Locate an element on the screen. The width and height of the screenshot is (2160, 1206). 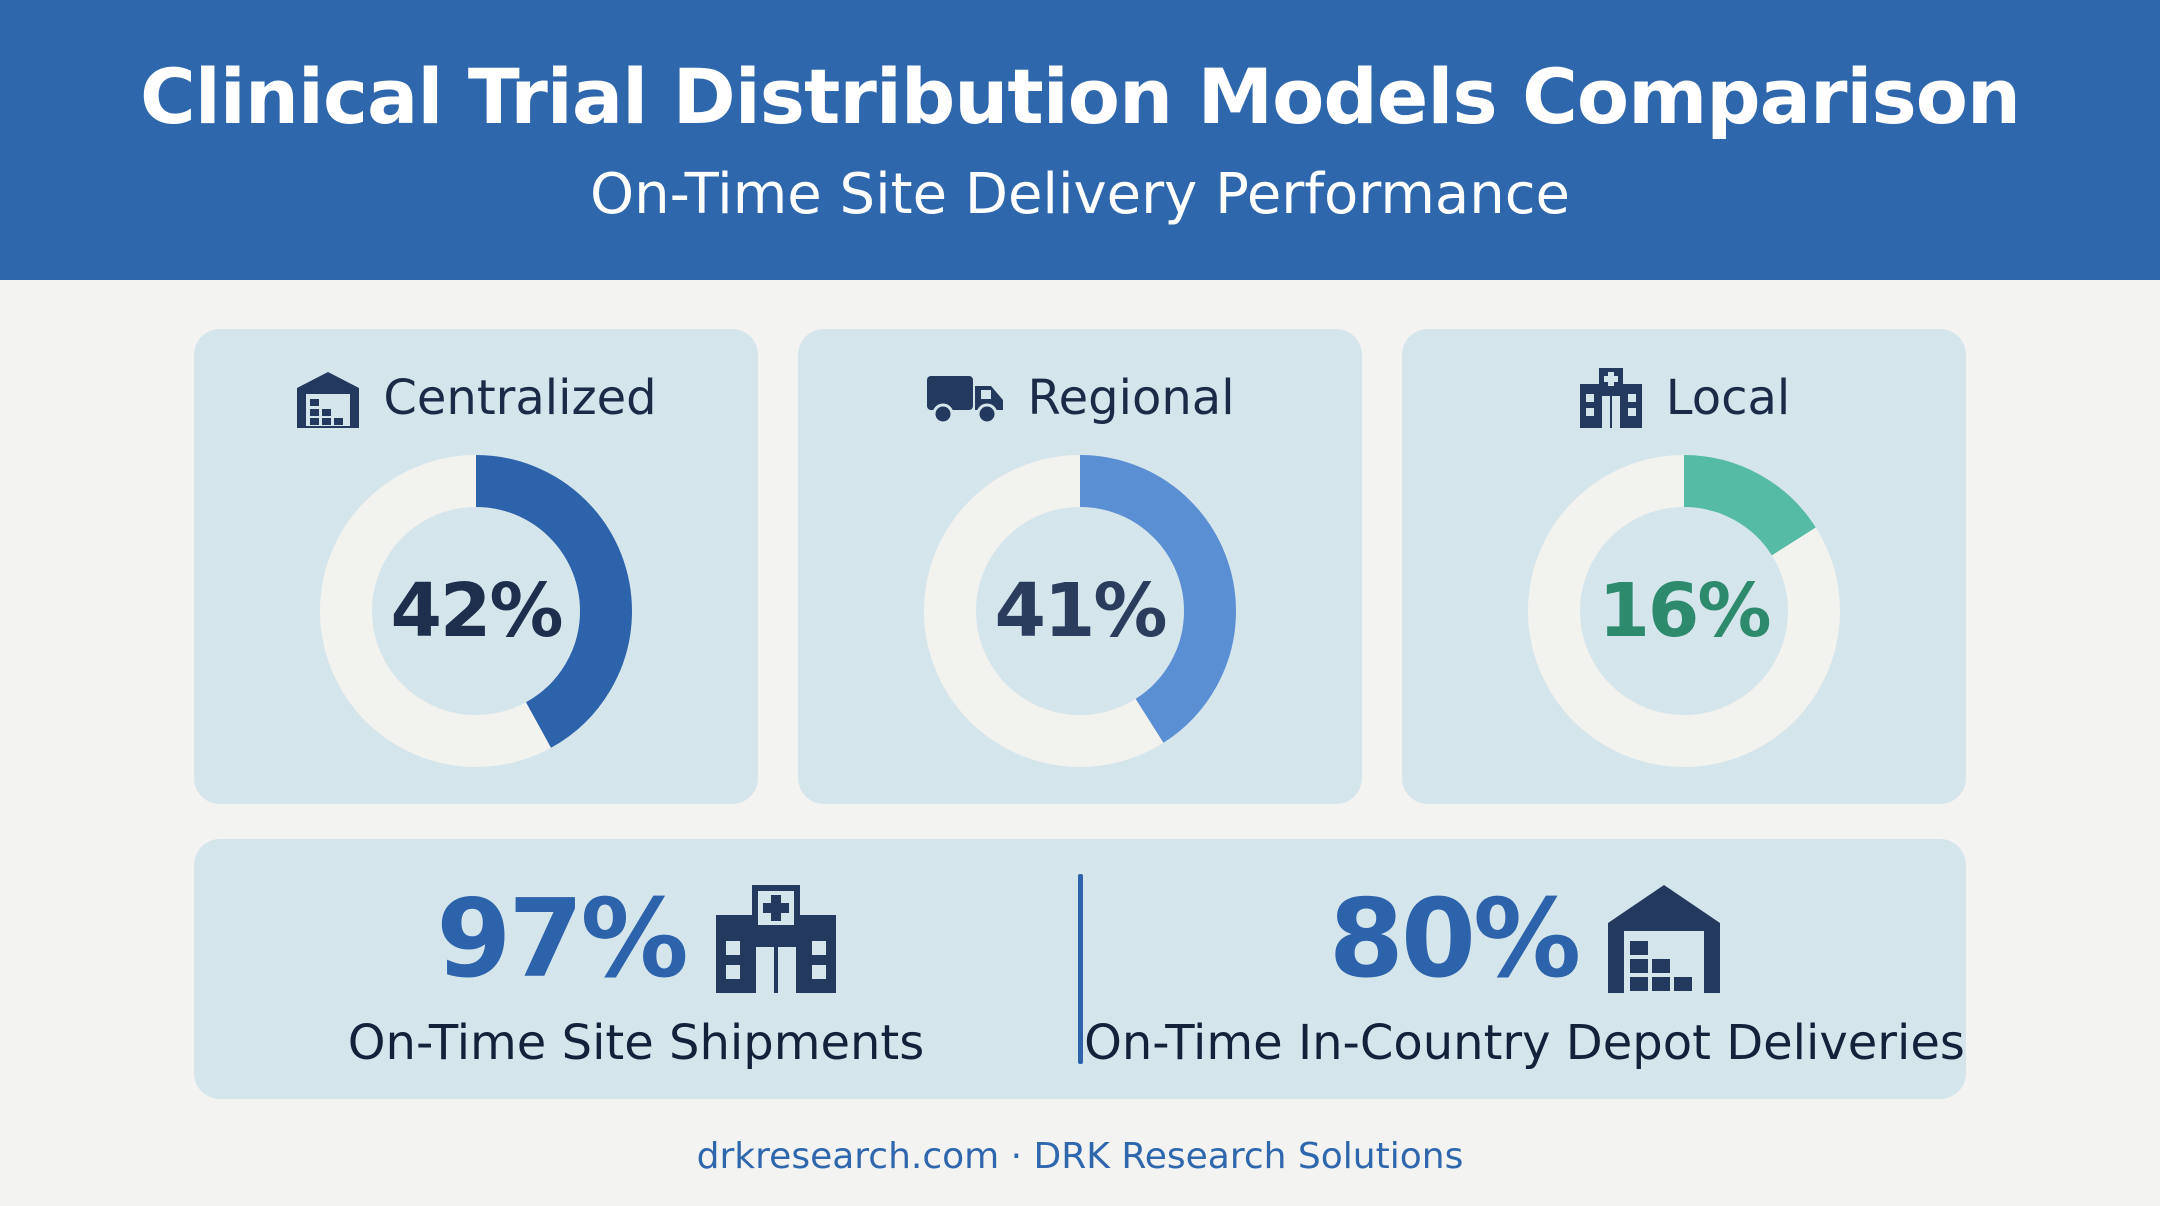
donut-value: 42% is located at coordinates (476, 611).